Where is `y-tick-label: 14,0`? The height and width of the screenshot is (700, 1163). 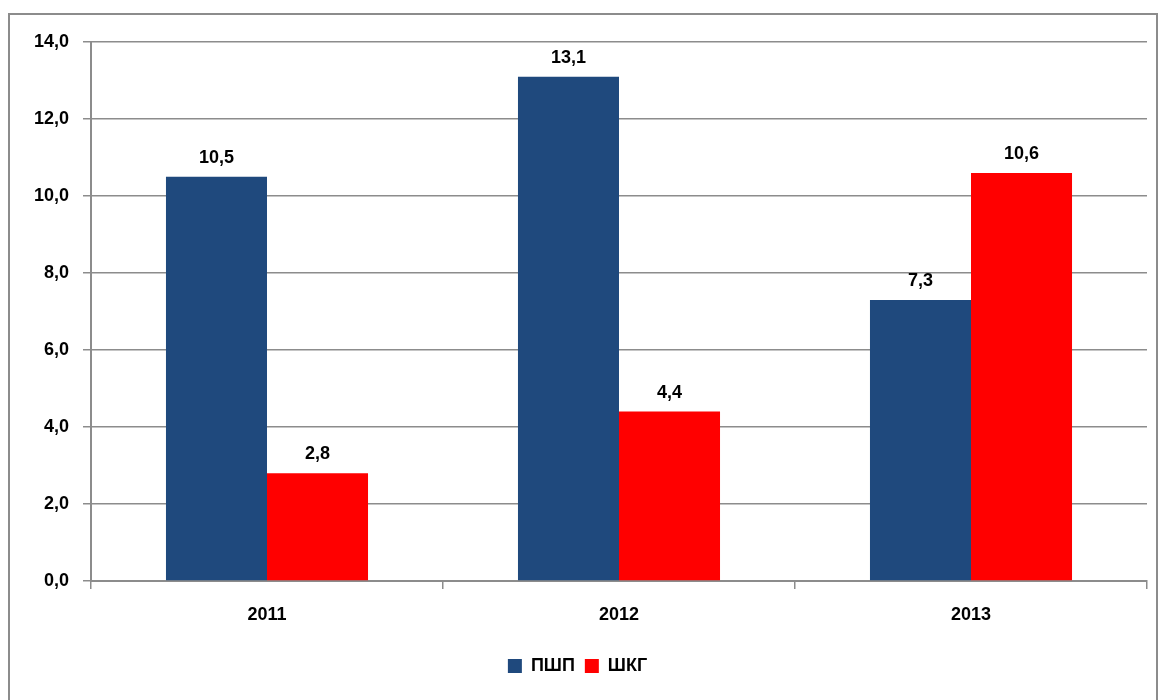
y-tick-label: 14,0 is located at coordinates (51, 40).